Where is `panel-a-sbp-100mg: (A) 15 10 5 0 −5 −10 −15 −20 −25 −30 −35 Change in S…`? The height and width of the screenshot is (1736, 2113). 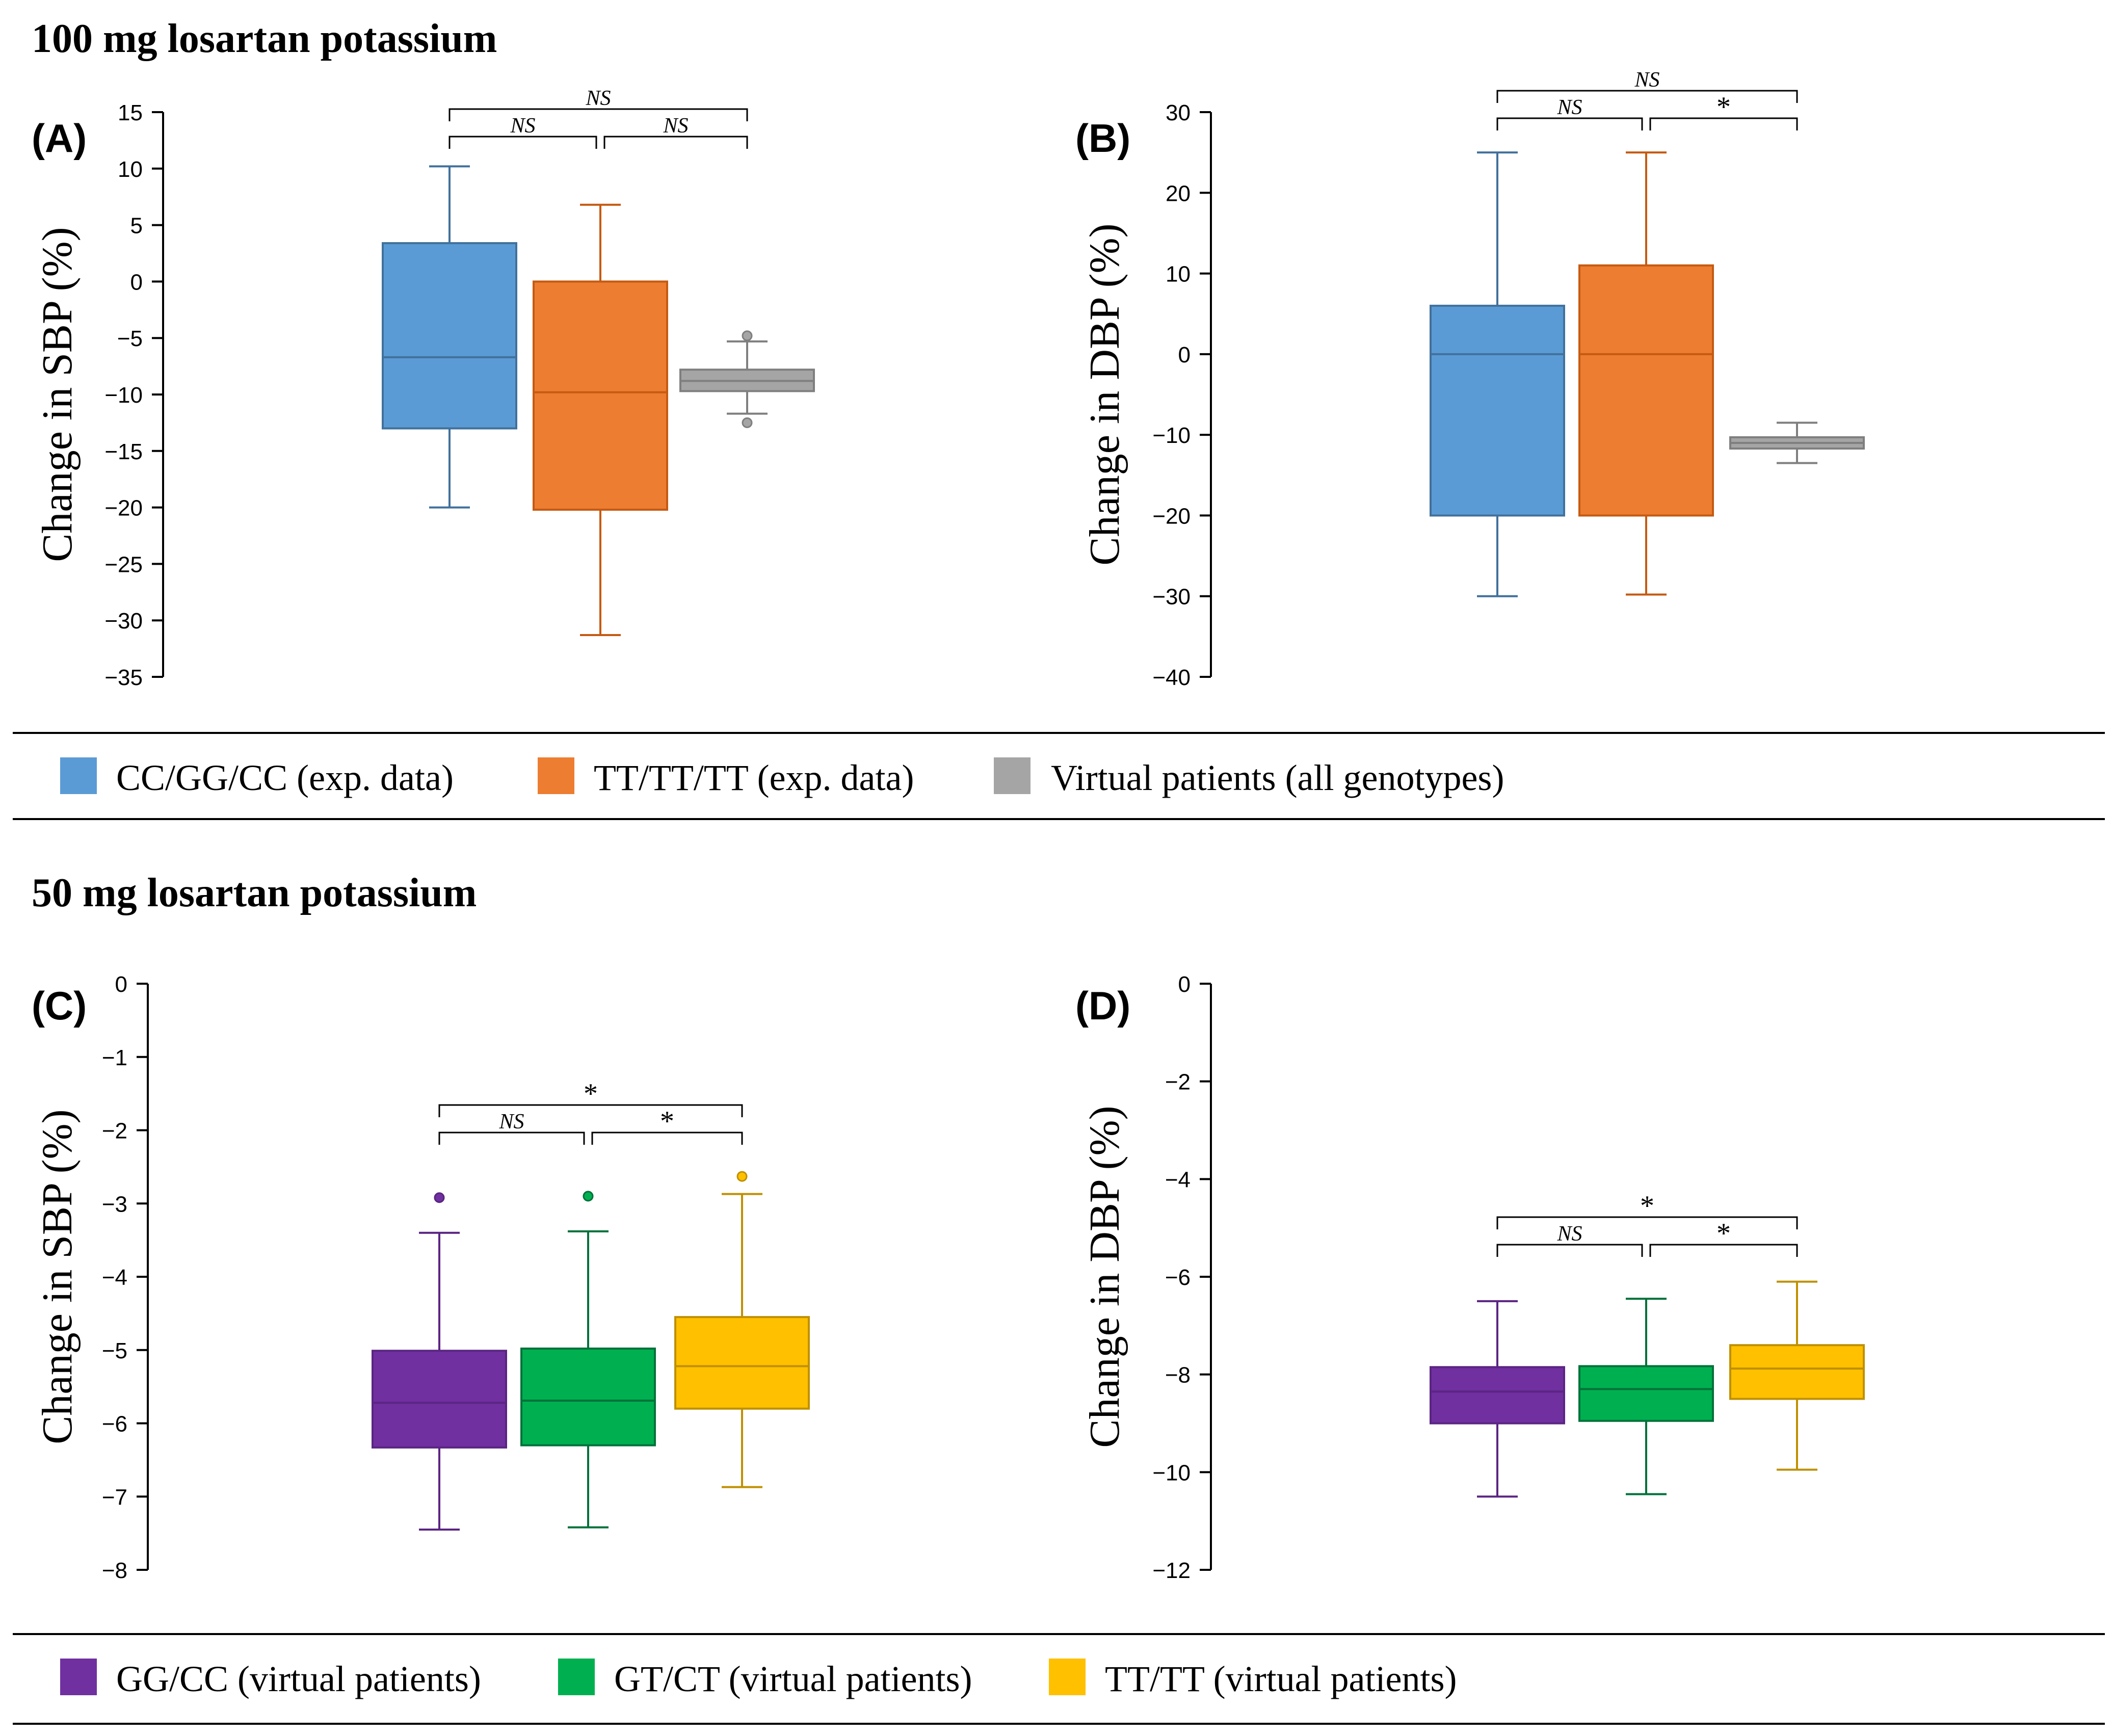
panel-a-sbp-100mg: (A) 15 10 5 0 −5 −10 −15 −20 −25 −30 −35 Change in S… is located at coordinates (424, 389).